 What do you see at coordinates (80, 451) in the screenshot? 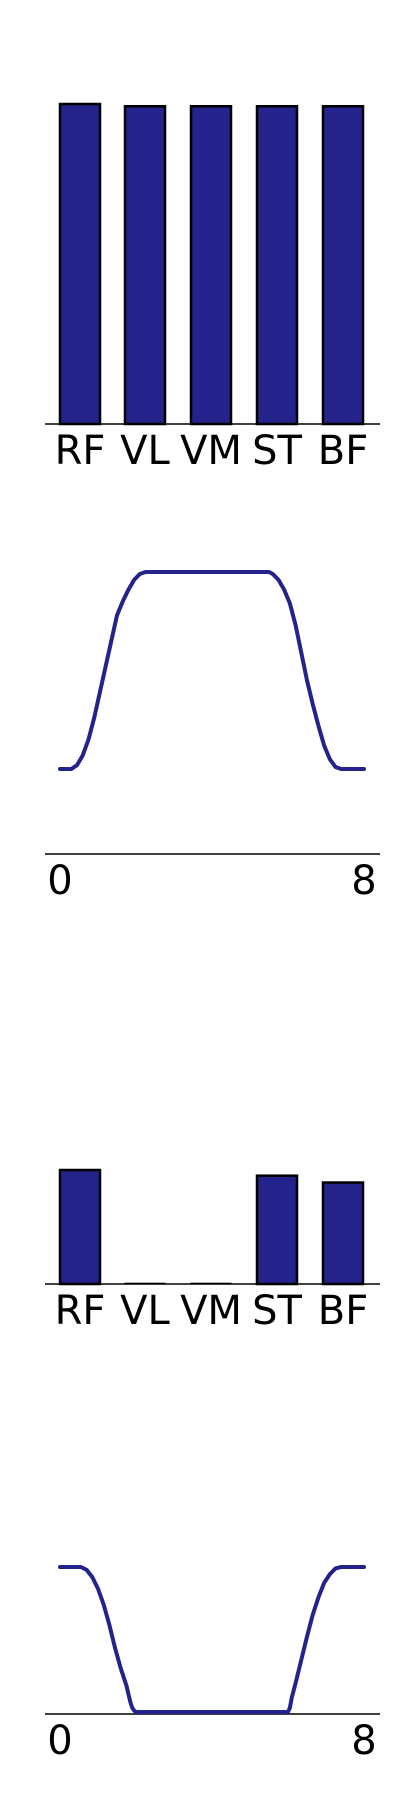
I see `bar-chart-top-xtick-rf: RF` at bounding box center [80, 451].